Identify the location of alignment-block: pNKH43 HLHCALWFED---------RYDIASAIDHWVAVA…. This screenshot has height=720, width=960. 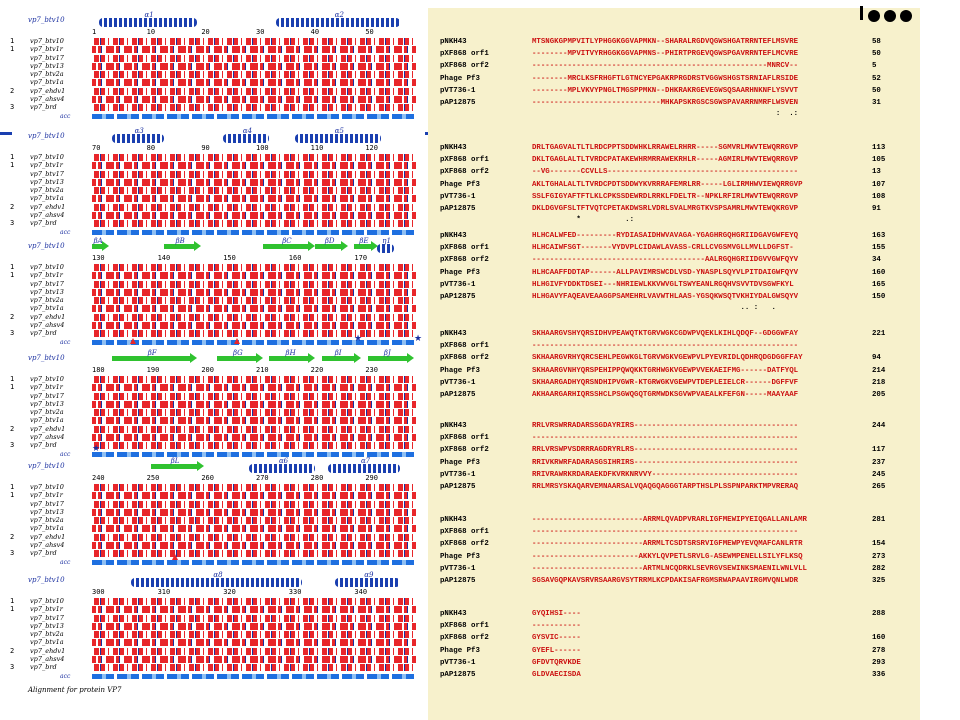
(676, 271).